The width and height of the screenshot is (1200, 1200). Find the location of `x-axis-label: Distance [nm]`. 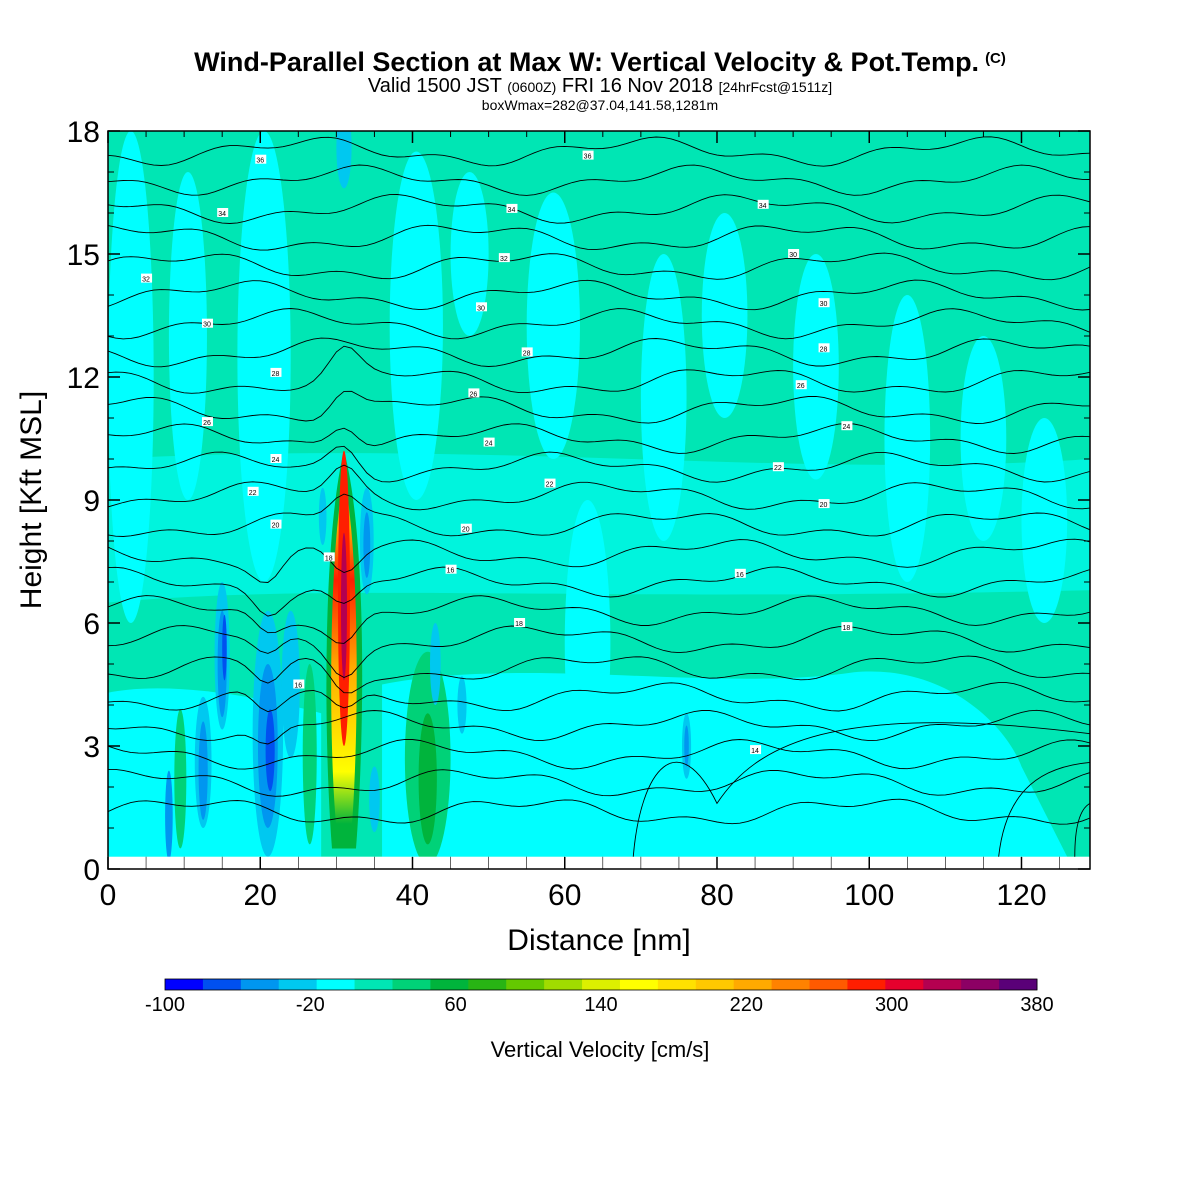

x-axis-label: Distance [nm] is located at coordinates (598, 940).